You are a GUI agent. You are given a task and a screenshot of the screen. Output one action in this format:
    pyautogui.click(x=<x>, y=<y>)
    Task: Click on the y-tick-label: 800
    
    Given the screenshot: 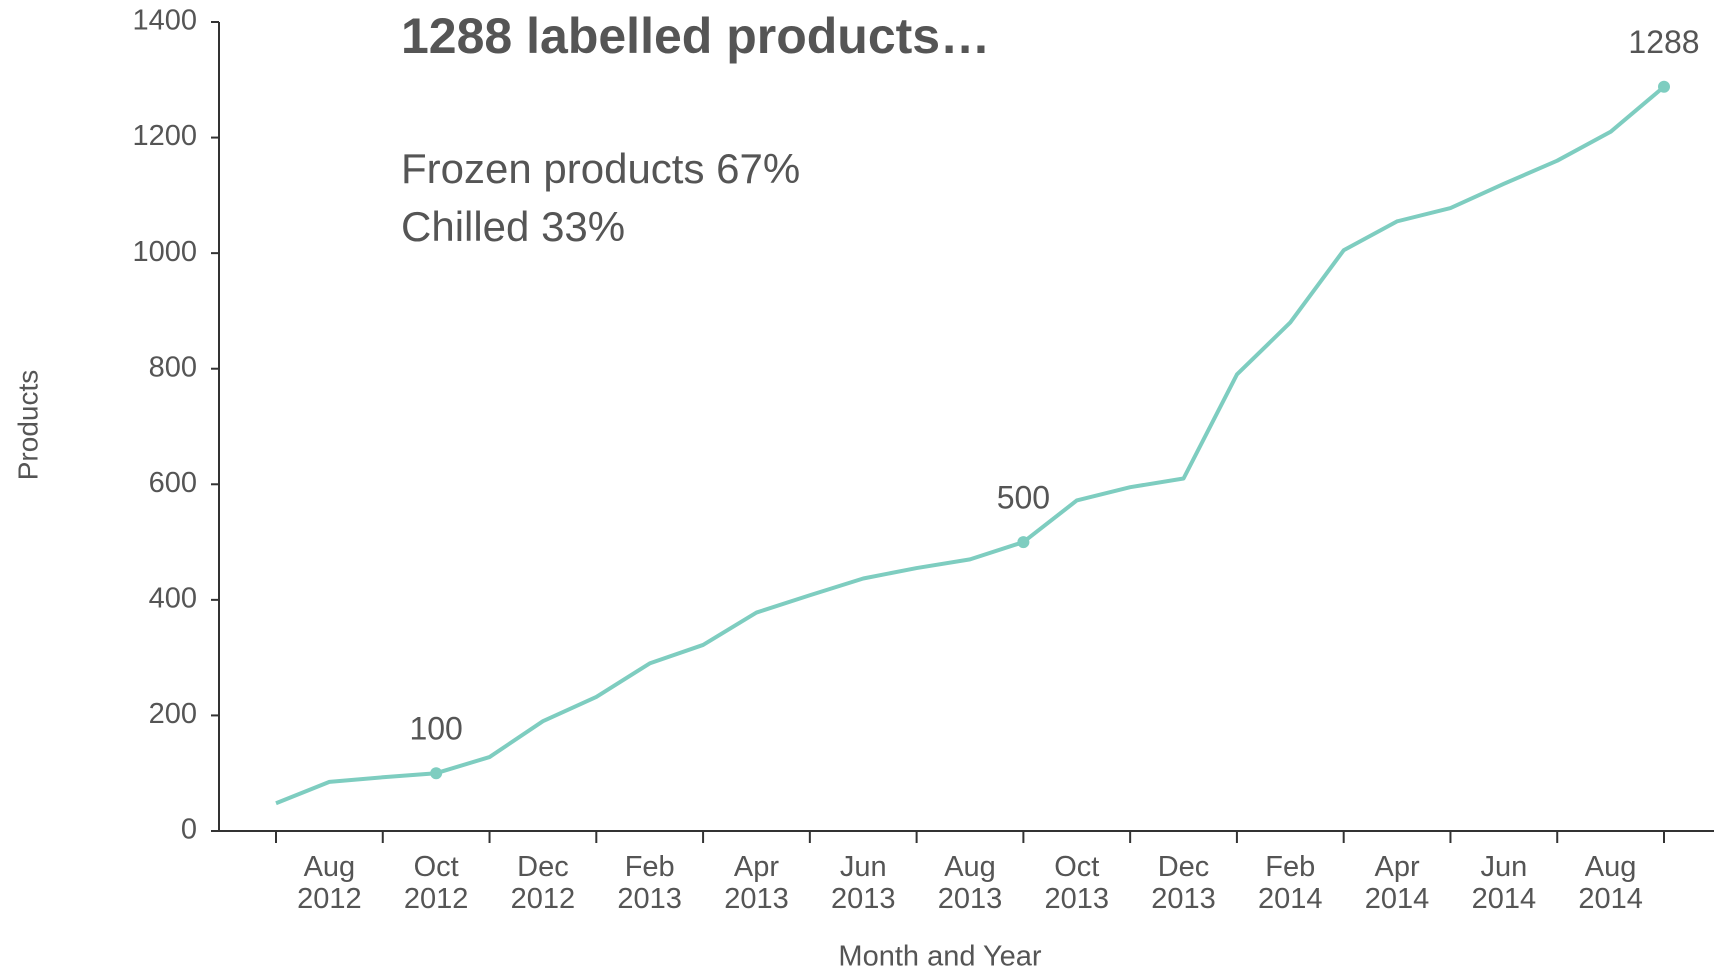 What is the action you would take?
    pyautogui.click(x=173, y=367)
    